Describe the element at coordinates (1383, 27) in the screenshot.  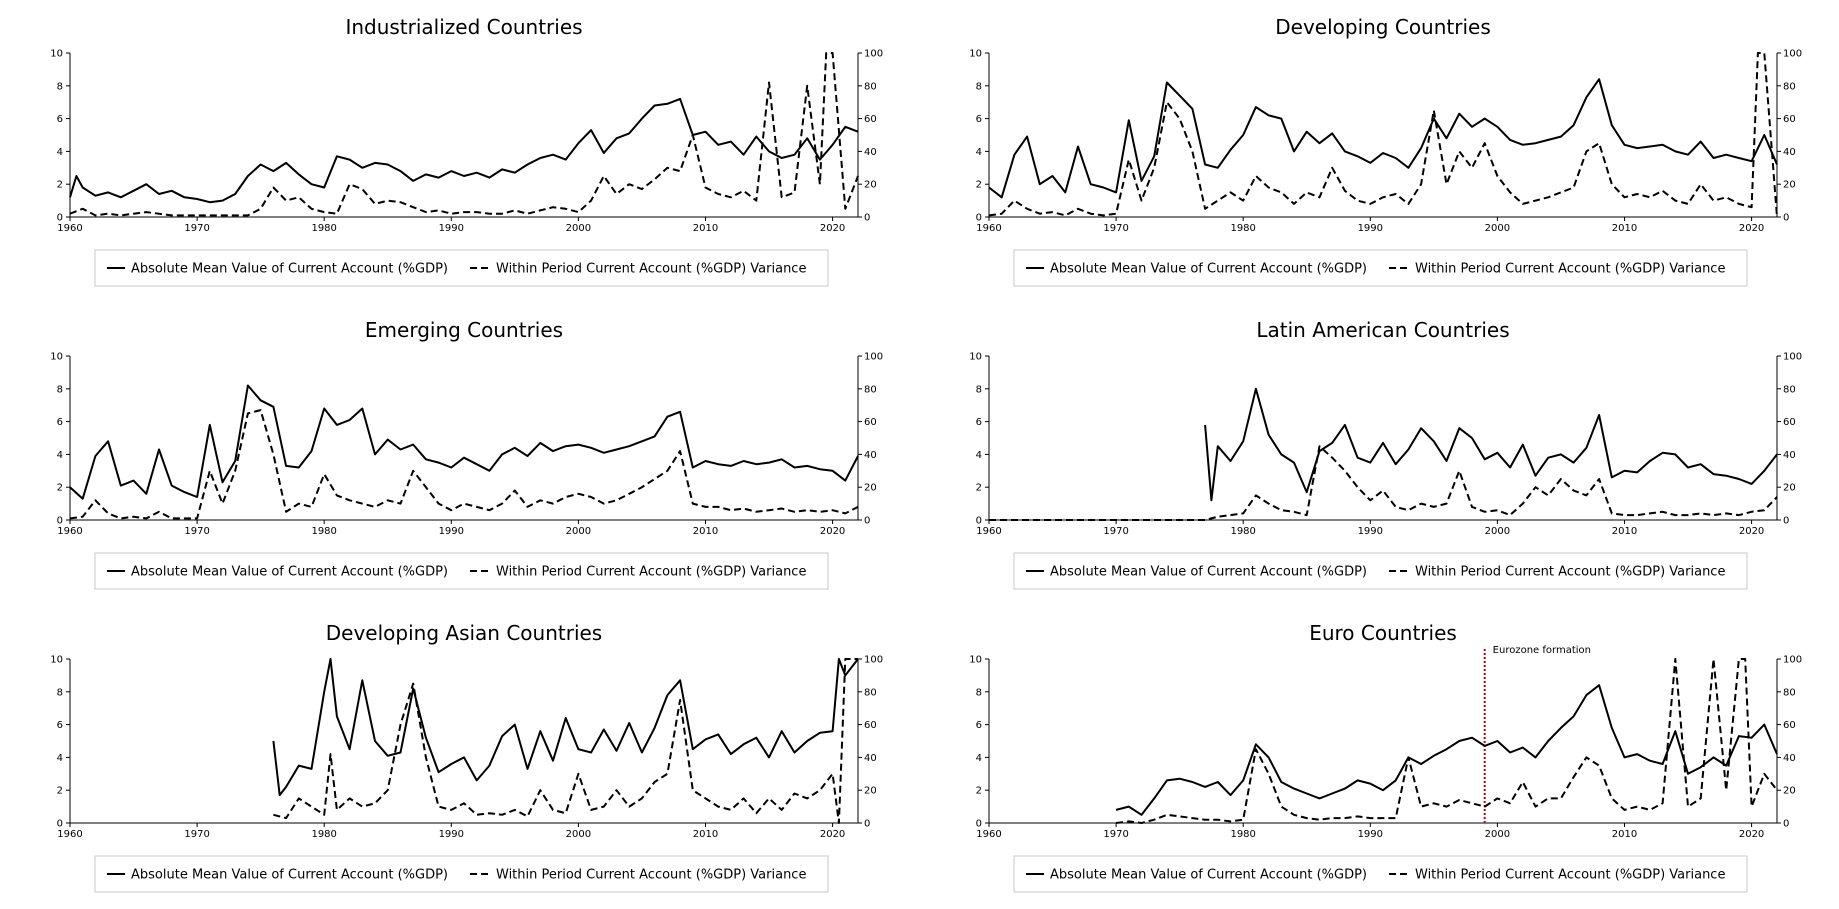
I see `chart-title: Developing Countries` at that location.